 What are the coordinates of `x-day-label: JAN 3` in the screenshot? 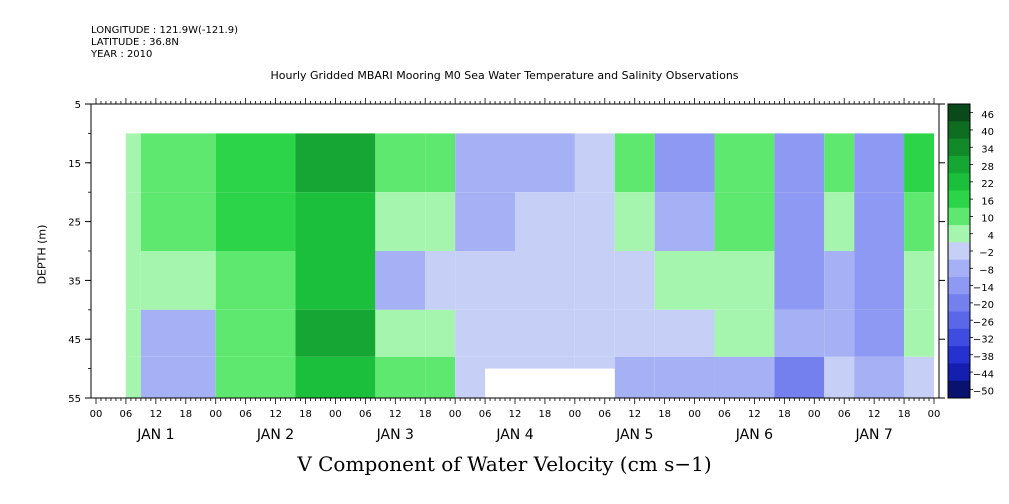 It's located at (395, 435).